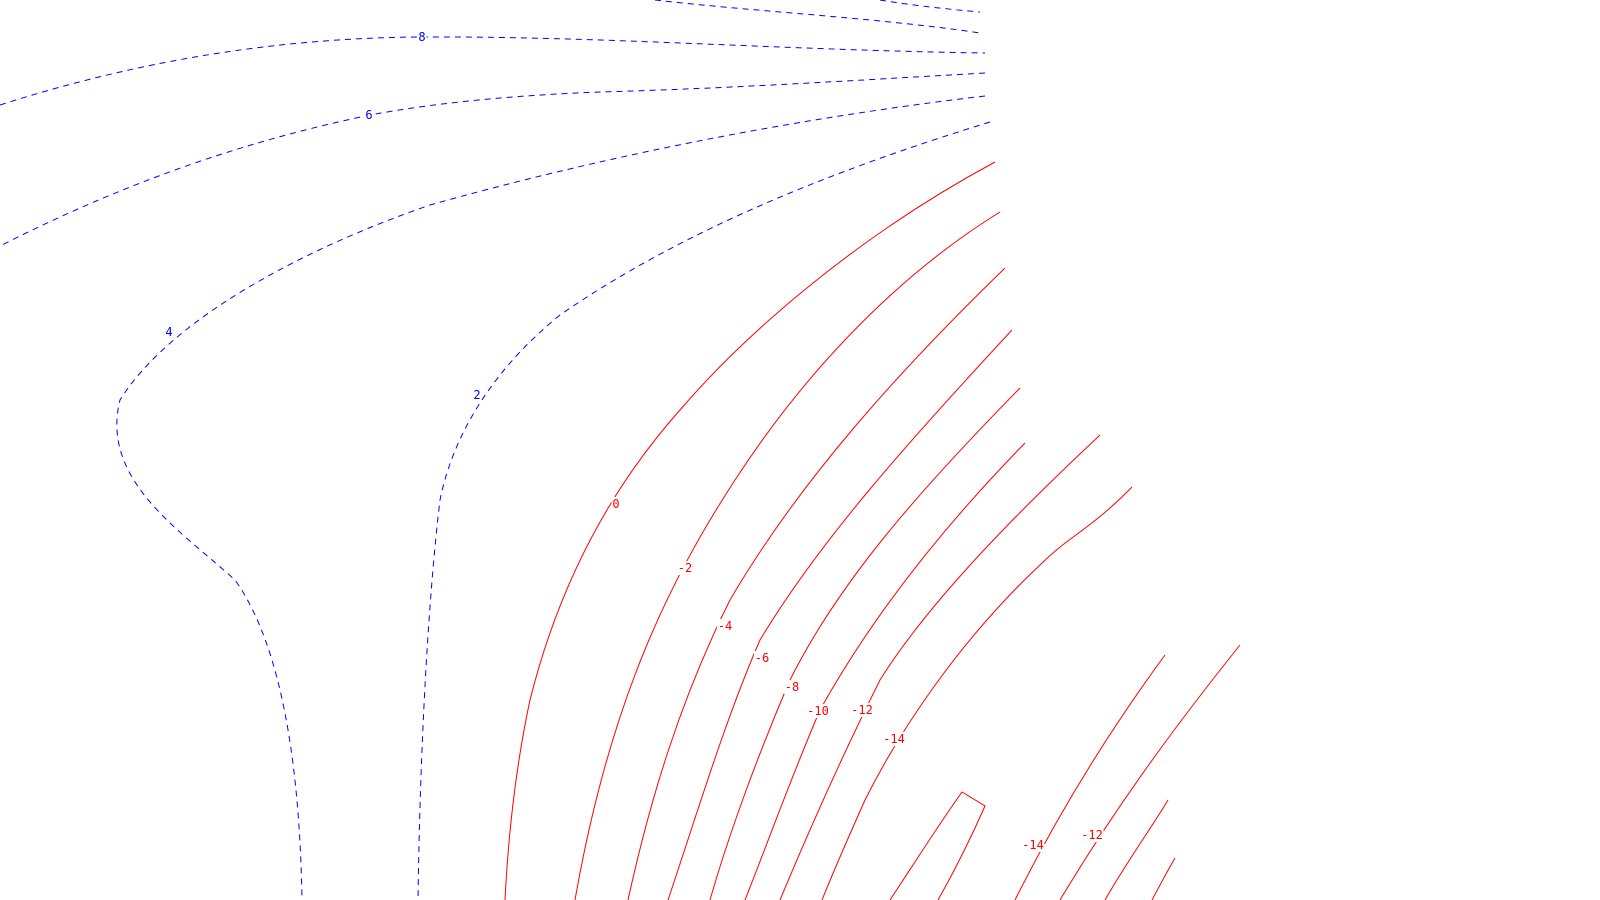 The height and width of the screenshot is (900, 1600). Describe the element at coordinates (937, 845) in the screenshot. I see `contour-line-closed-loop` at that location.